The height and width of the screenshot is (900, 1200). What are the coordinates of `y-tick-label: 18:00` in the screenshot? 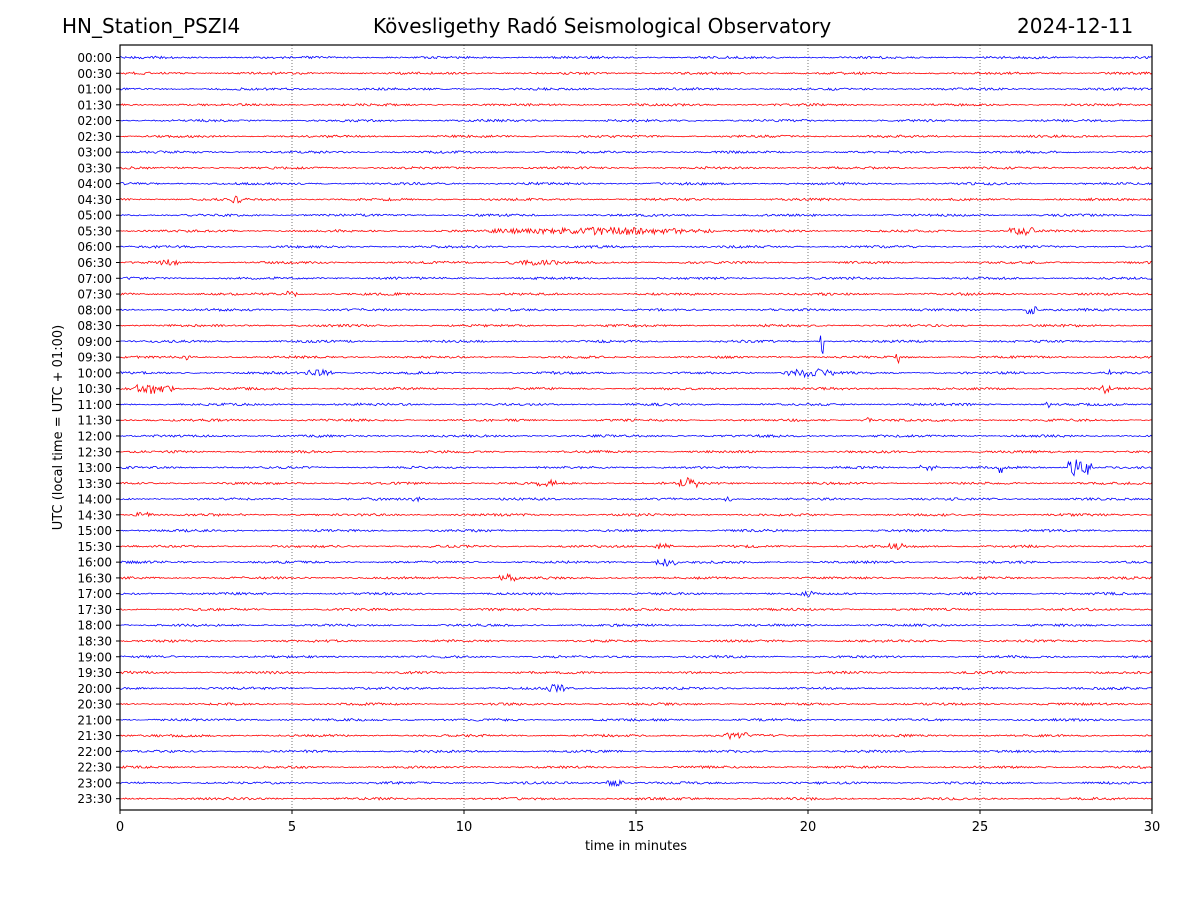 It's located at (94, 626).